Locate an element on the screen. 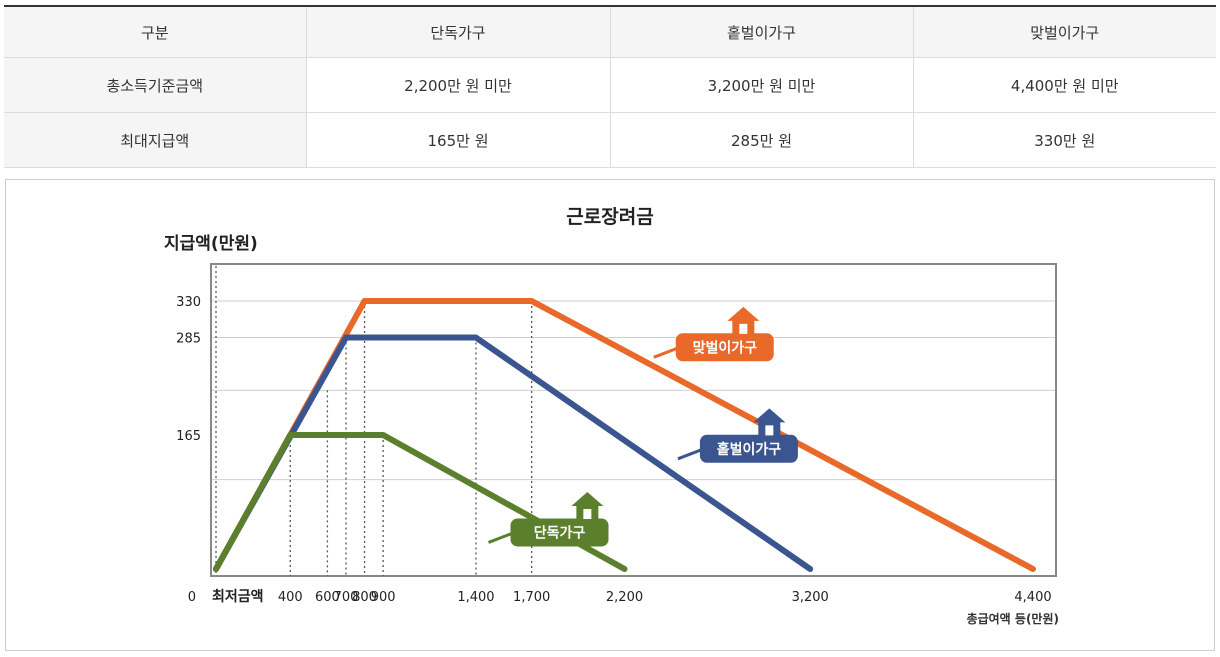 The image size is (1220, 657). series-label: 맞벌이가구 is located at coordinates (725, 347).